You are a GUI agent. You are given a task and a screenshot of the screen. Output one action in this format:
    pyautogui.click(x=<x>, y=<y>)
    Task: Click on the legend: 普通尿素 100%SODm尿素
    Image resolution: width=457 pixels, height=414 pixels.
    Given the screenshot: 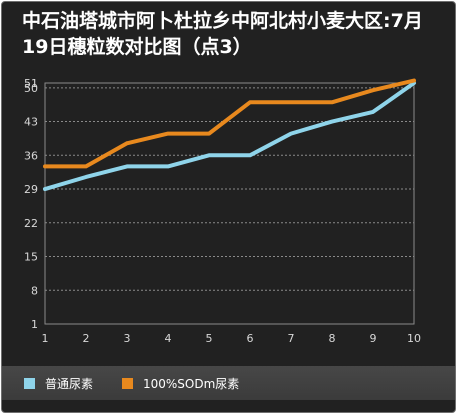 What is the action you would take?
    pyautogui.click(x=228, y=383)
    